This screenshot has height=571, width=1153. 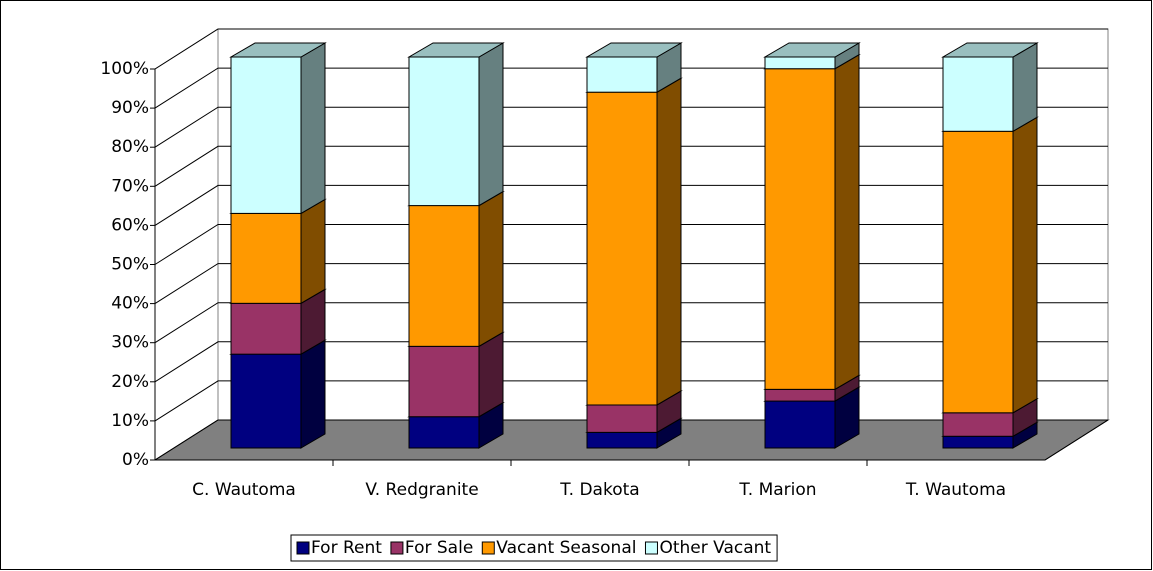 What do you see at coordinates (439, 548) in the screenshot?
I see `legend-label: For Sale` at bounding box center [439, 548].